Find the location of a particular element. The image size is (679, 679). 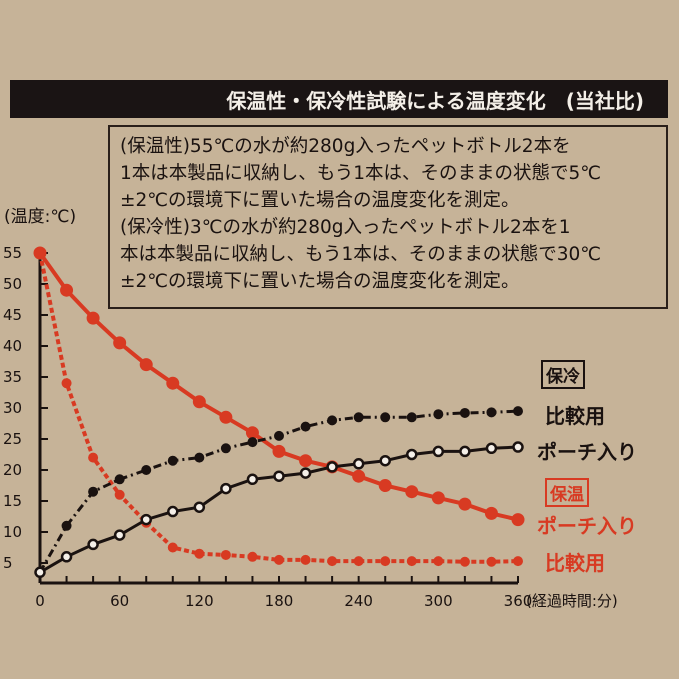

x-tick-label: 180 is located at coordinates (279, 601).